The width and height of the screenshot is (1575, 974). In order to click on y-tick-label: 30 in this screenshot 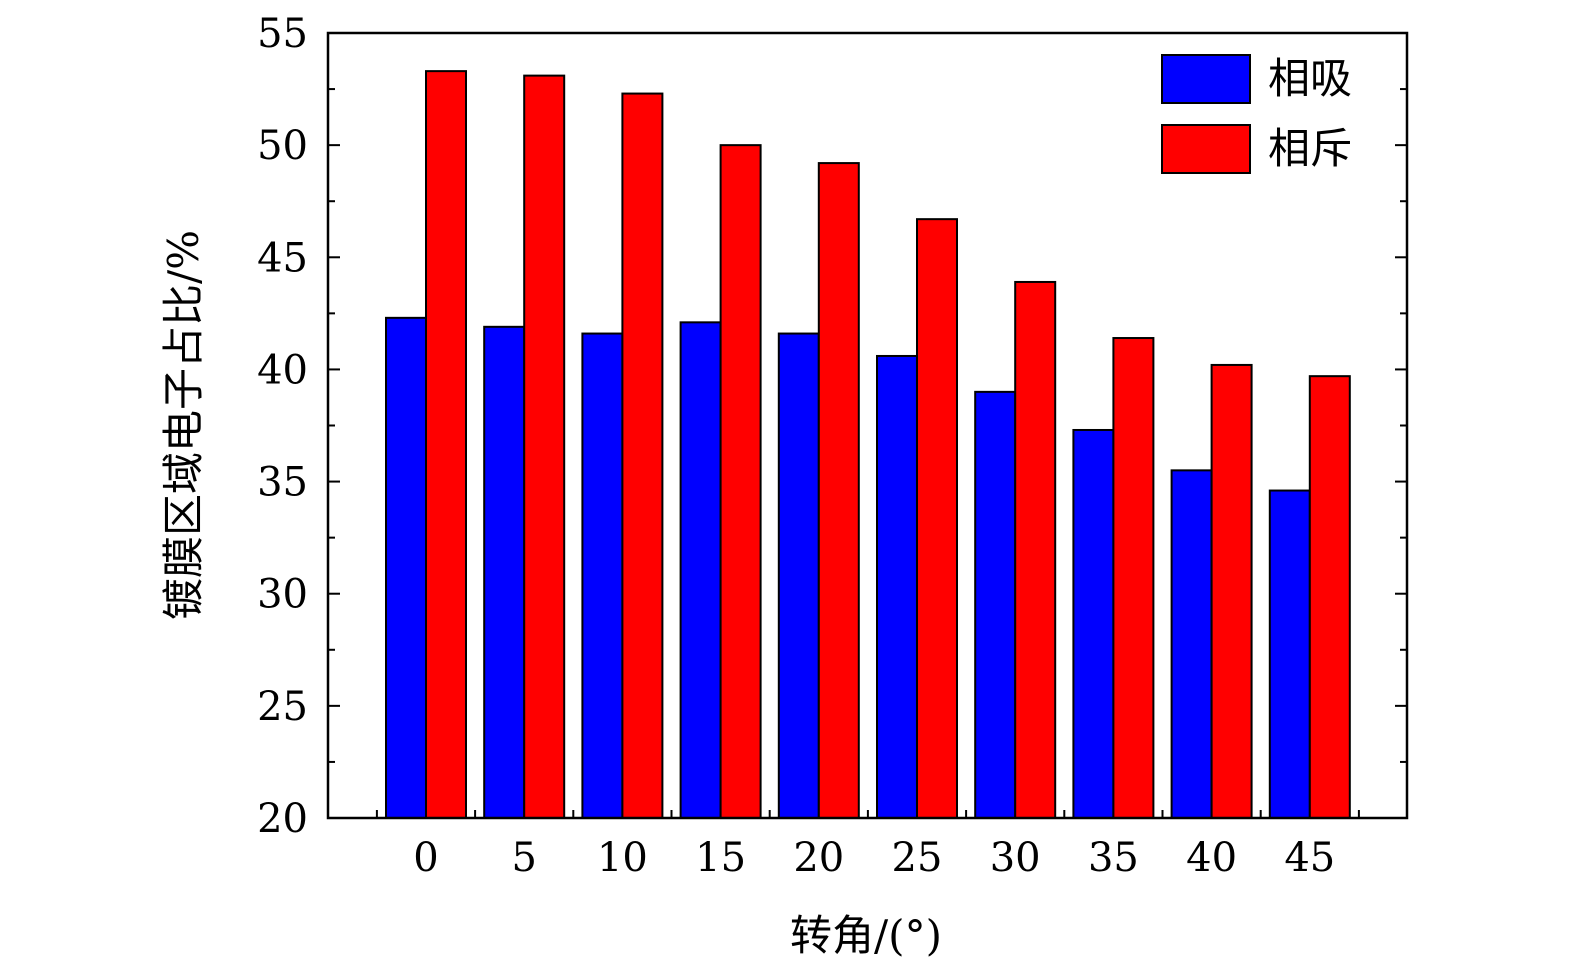, I will do `click(282, 595)`.